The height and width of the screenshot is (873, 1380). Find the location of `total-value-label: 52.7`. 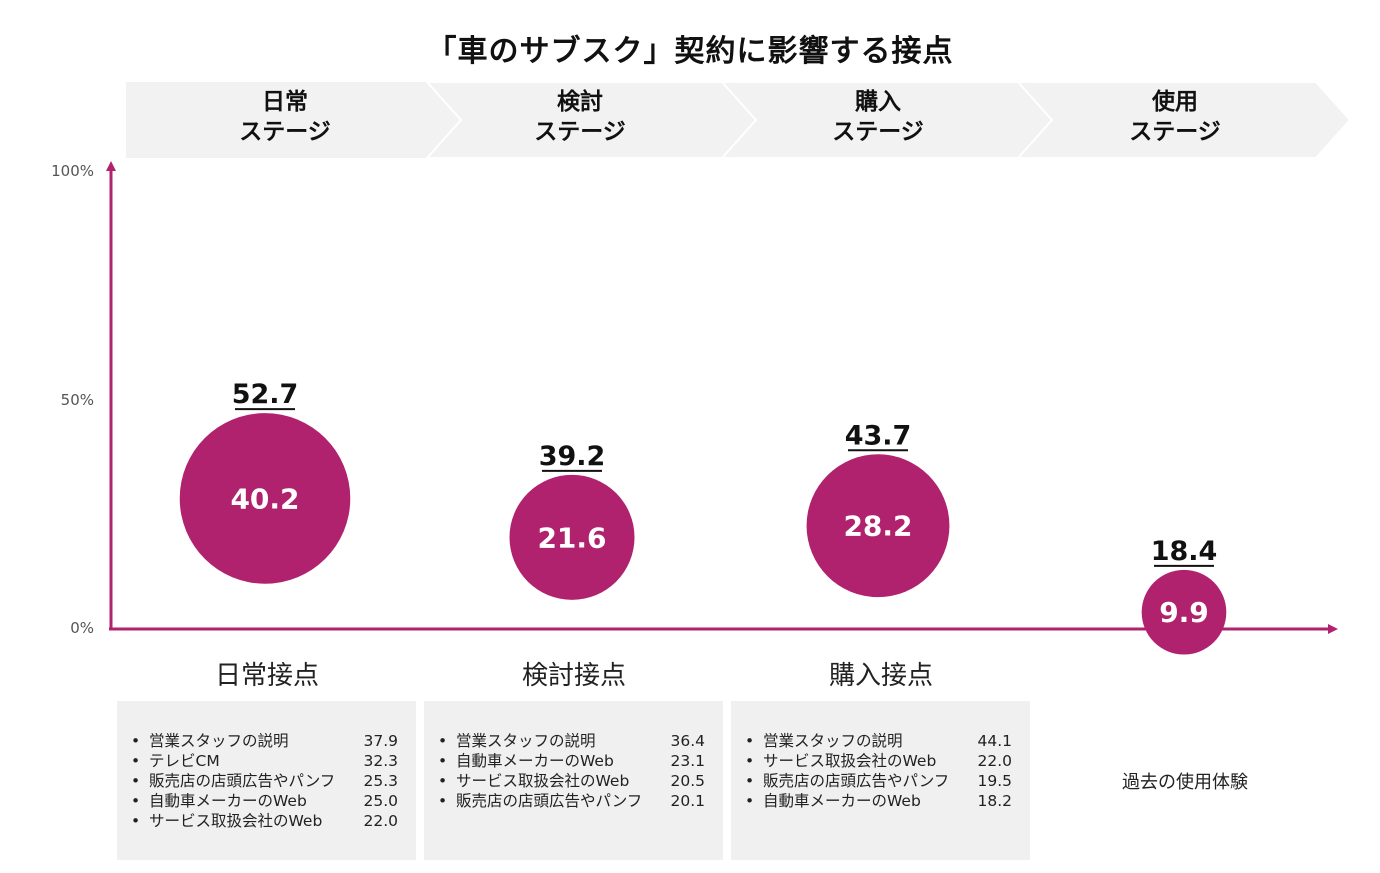

total-value-label: 52.7 is located at coordinates (265, 394).